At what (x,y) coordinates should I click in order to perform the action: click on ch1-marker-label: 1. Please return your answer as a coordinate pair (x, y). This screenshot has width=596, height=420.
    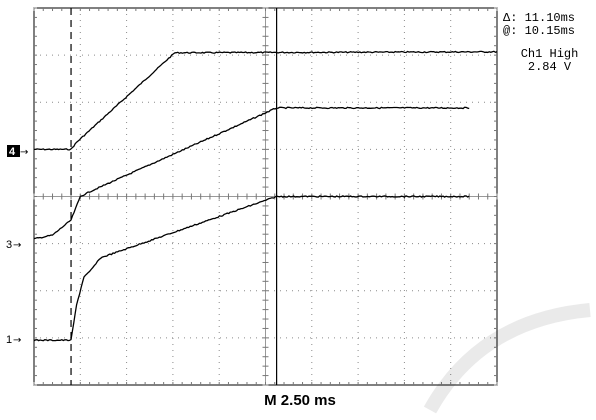
    Looking at the image, I should click on (9, 340).